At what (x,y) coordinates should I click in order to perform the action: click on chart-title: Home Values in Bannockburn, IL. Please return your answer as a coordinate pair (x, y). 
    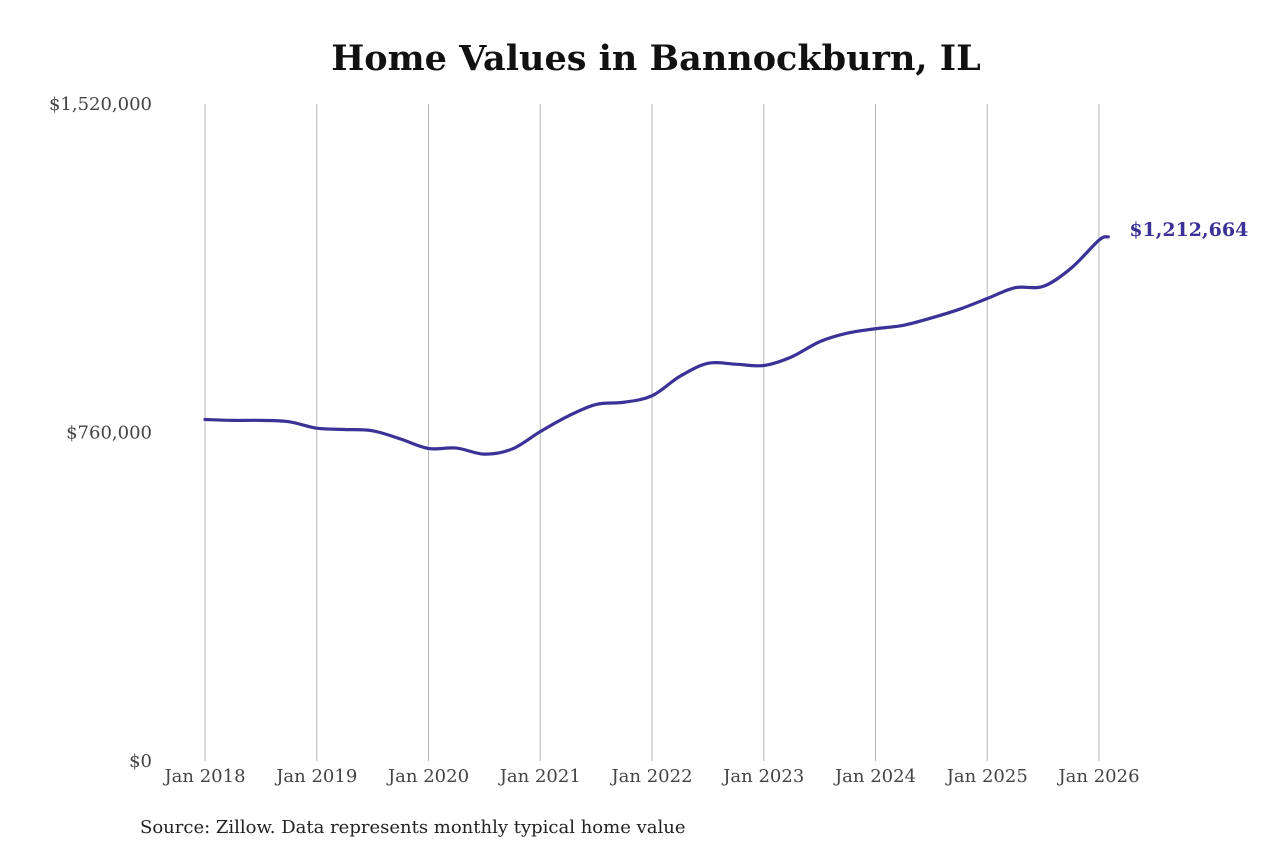
    Looking at the image, I should click on (656, 58).